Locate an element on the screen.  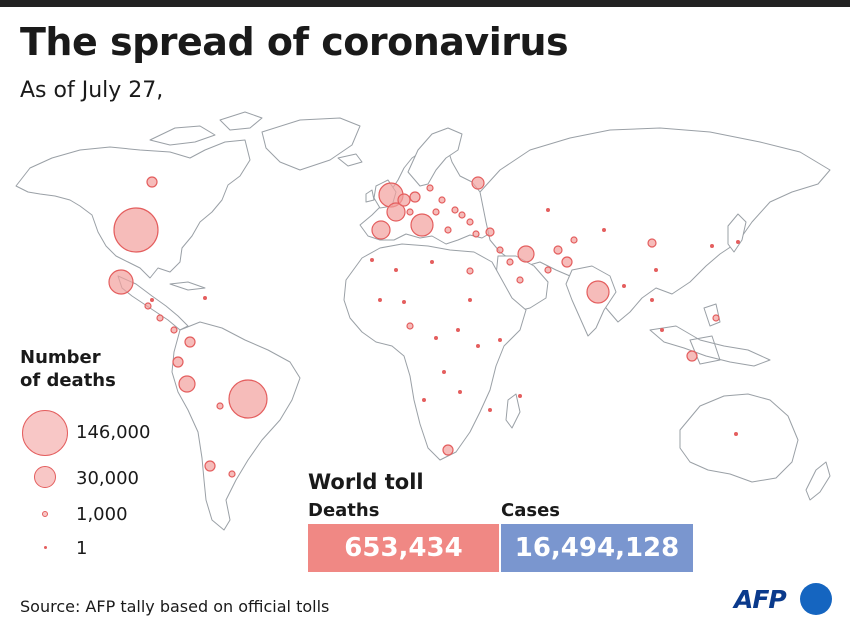
legend-label: 30,000 is located at coordinates (107, 478).